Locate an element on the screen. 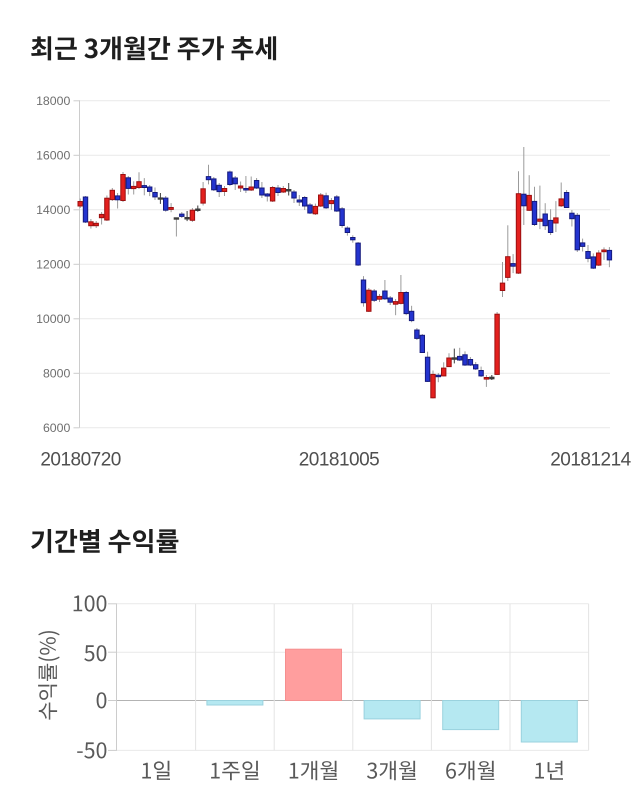 The image size is (640, 810). svg-text: 20181005 is located at coordinates (339, 460).